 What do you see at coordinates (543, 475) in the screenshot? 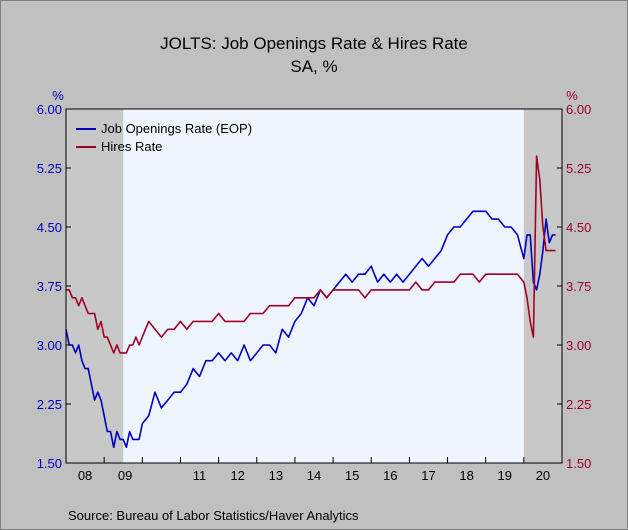
I see `x-tick-label-20: 20` at bounding box center [543, 475].